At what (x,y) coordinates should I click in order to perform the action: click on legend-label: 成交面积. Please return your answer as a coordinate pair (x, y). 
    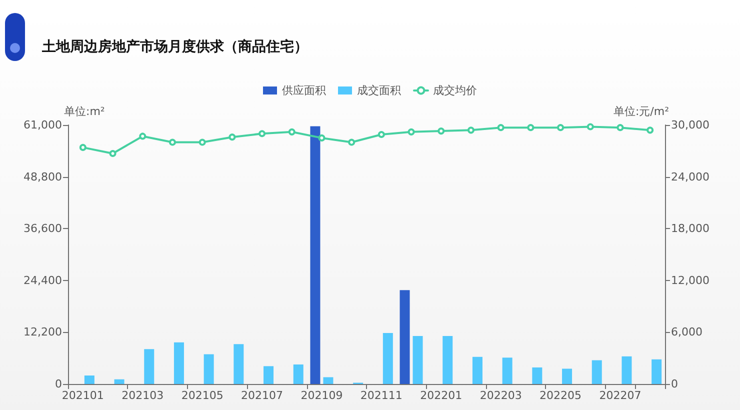
    Looking at the image, I should click on (379, 90).